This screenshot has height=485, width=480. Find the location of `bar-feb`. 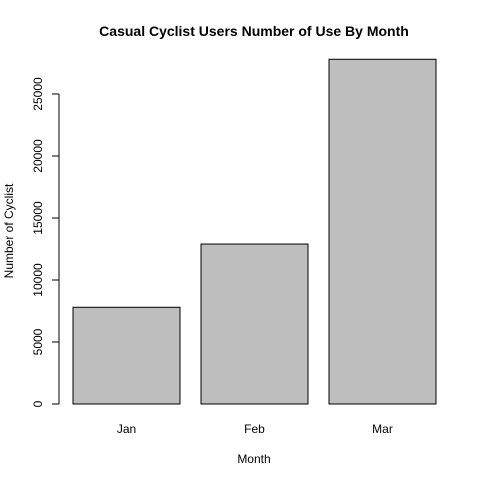

bar-feb is located at coordinates (254, 324).